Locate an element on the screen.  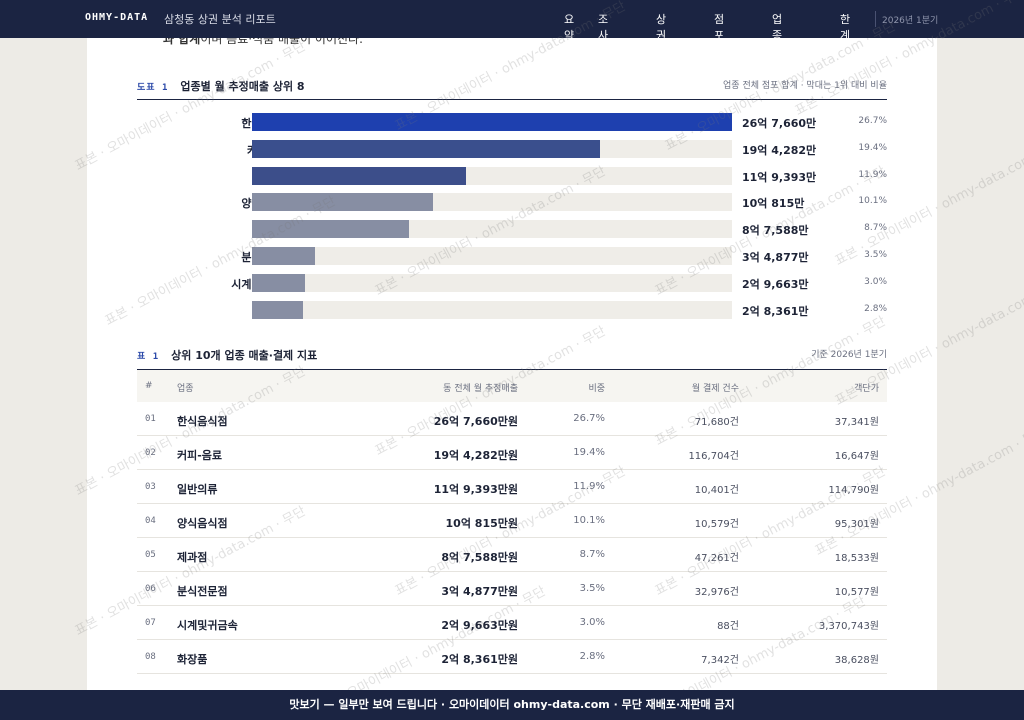
table-row: 07 시계및귀금속 2억 9,663만원 3.0% 88건 3,370,743원 is located at coordinates (512, 623).